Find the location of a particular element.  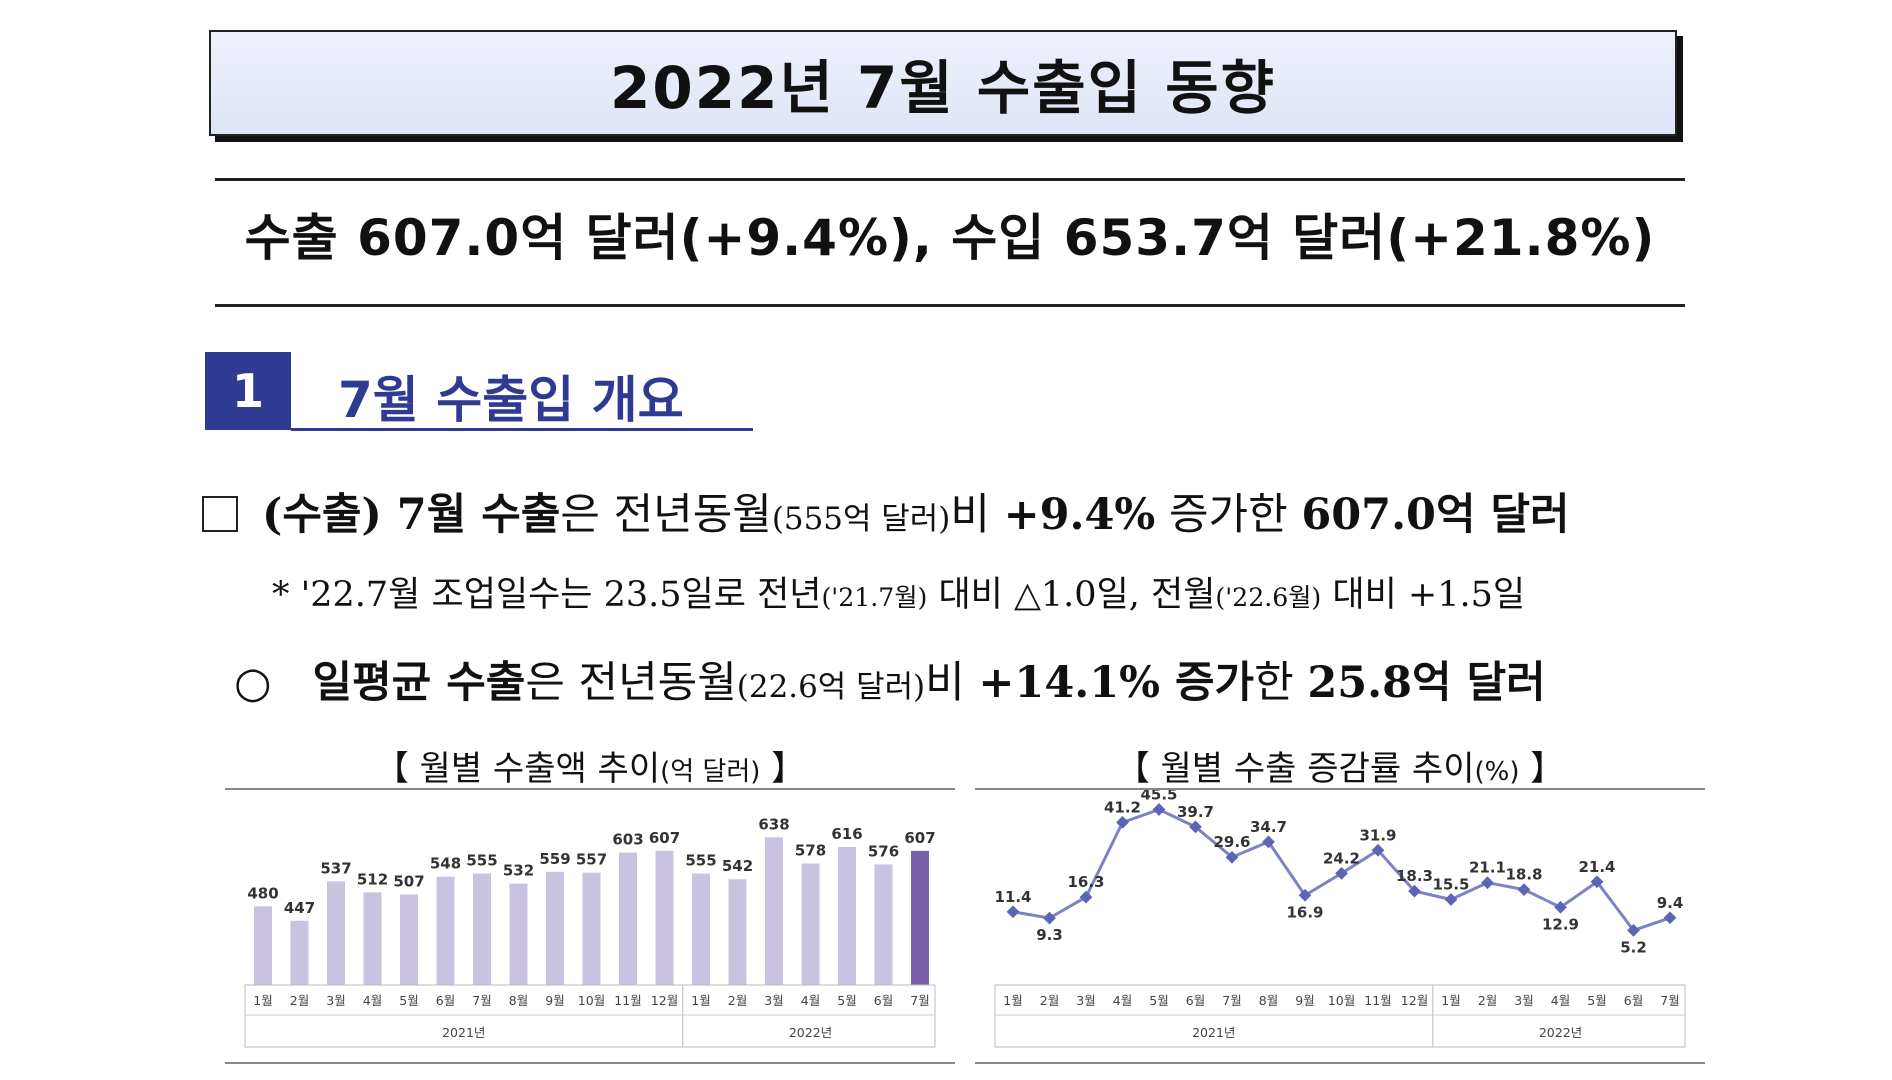

export-bullet-base: (555억 달러) is located at coordinates (861, 519).